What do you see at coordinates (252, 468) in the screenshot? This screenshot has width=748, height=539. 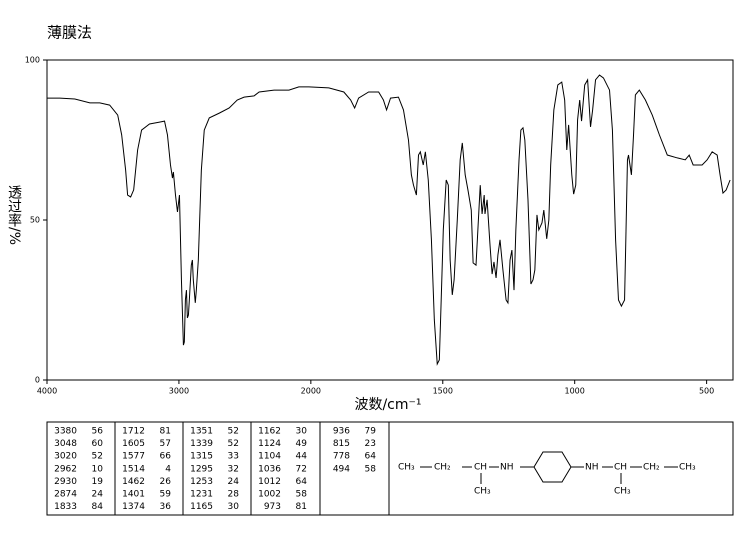 I see `table-dividers` at bounding box center [252, 468].